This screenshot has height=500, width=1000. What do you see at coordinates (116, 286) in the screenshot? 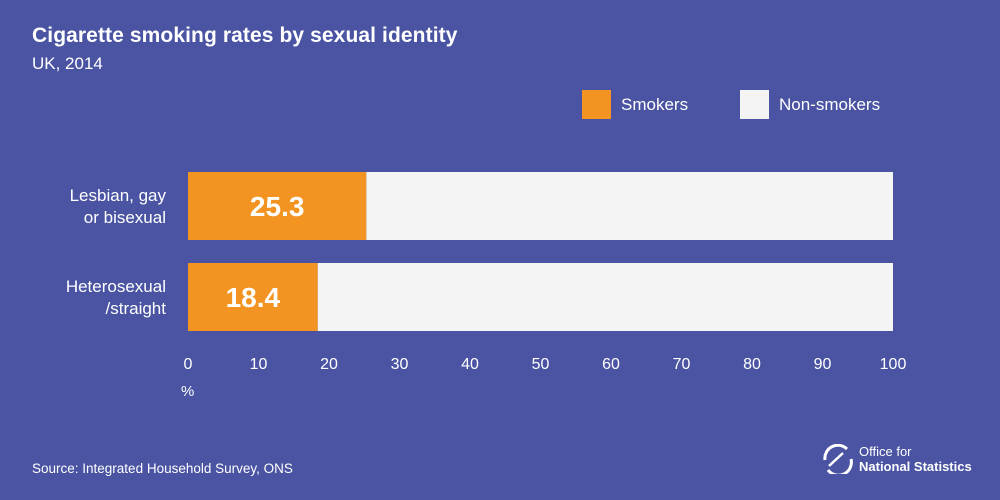
I see `category-label-1-line-0: Heterosexual` at bounding box center [116, 286].